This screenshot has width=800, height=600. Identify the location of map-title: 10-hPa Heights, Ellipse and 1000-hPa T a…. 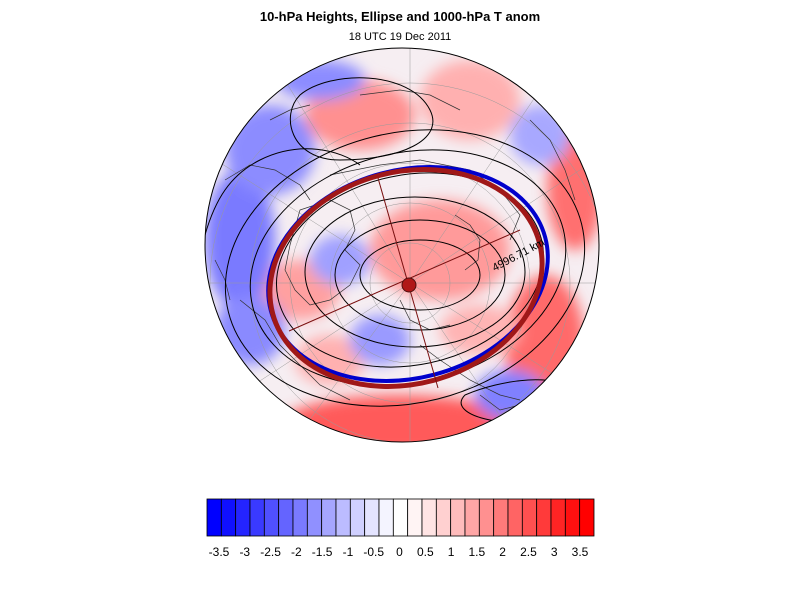
(400, 16).